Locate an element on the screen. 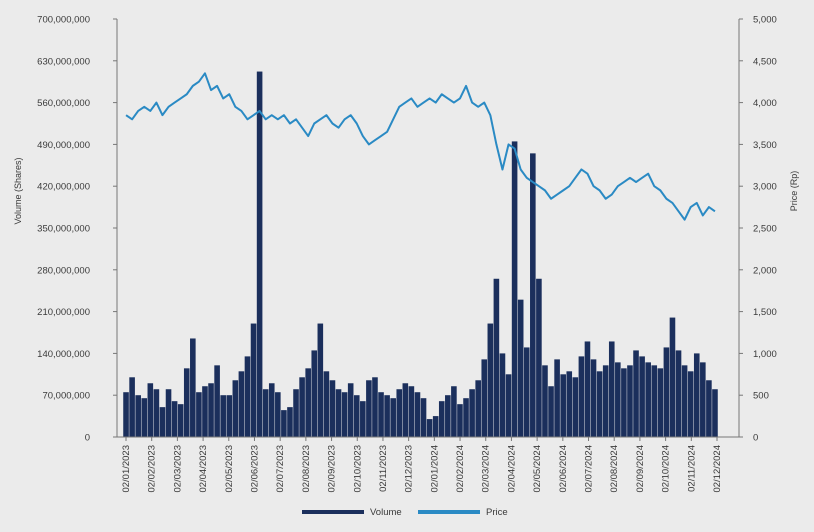 Image resolution: width=814 pixels, height=532 pixels. y-left-tick-label: 630,000,000 is located at coordinates (63, 61).